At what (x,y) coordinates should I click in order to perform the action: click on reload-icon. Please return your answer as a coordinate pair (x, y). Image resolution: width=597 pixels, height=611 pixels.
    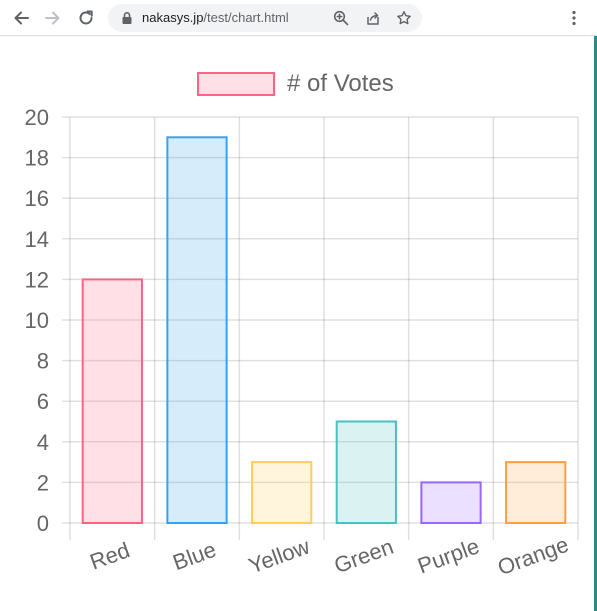
    Looking at the image, I should click on (86, 18).